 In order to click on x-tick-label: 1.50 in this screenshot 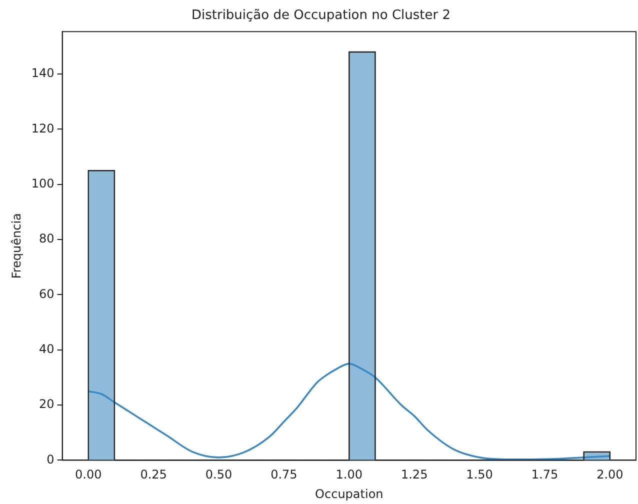, I will do `click(479, 475)`.